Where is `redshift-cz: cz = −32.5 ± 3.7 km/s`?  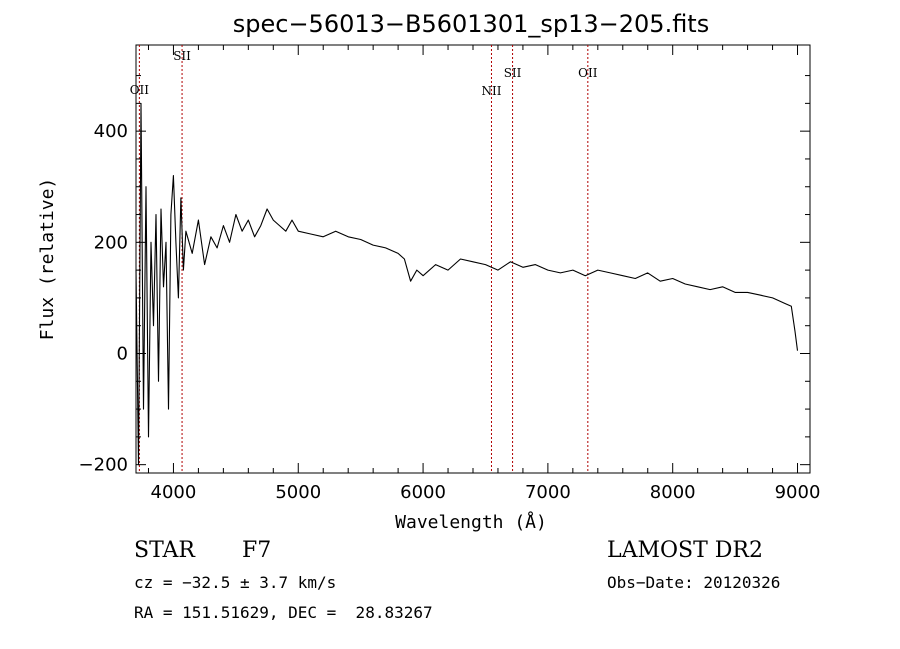 redshift-cz: cz = −32.5 ± 3.7 km/s is located at coordinates (235, 582).